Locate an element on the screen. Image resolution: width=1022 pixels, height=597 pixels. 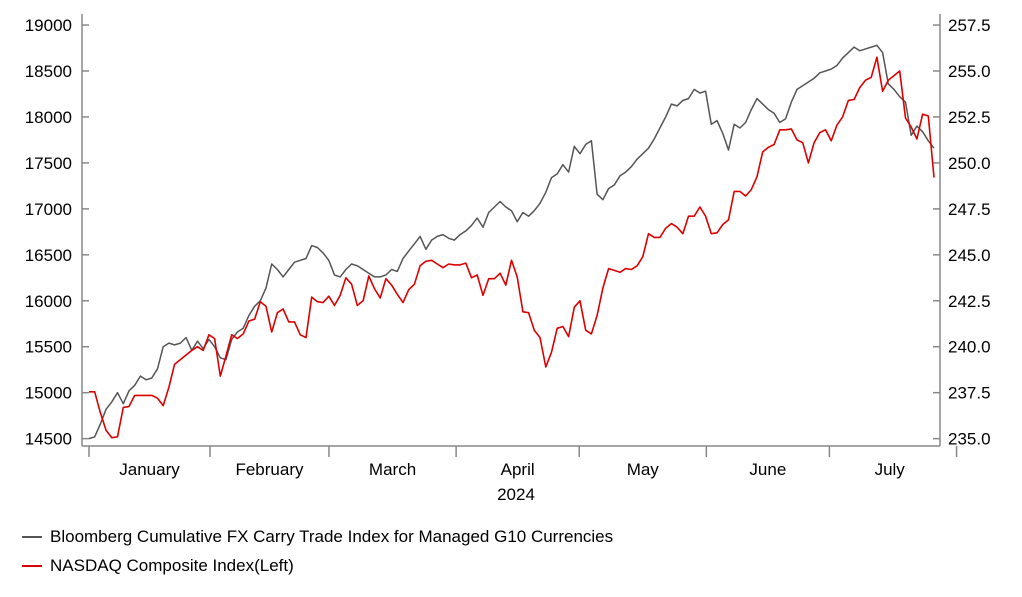
x-axis-month-label: June is located at coordinates (767, 469).